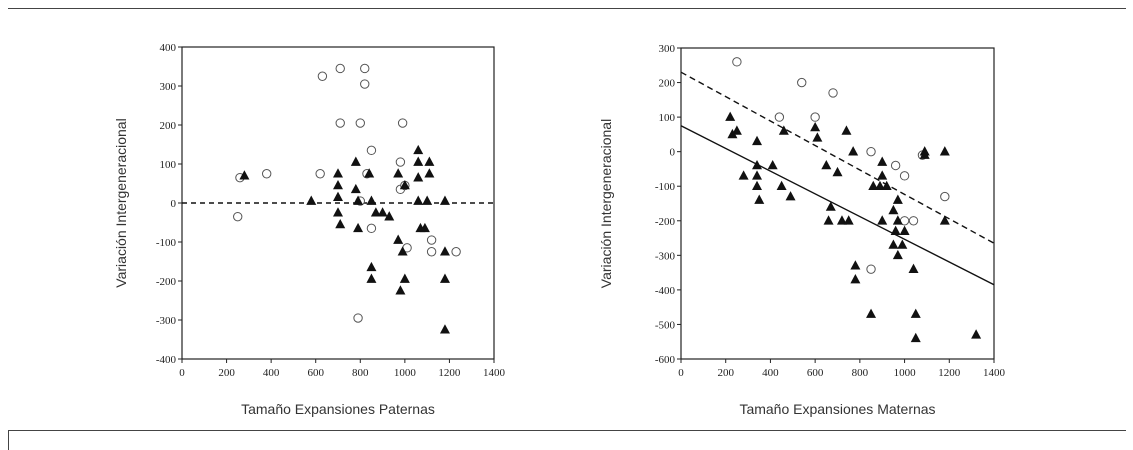  I want to click on x-axis-title: Tamaño Expansiones Maternas, so click(837, 409).